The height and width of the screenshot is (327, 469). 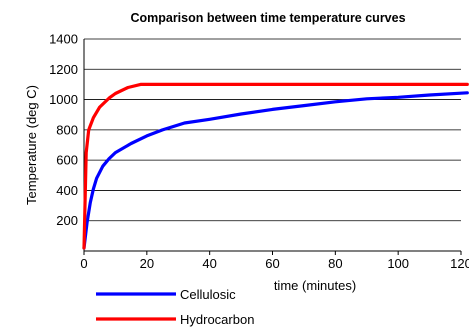 What do you see at coordinates (63, 69) in the screenshot?
I see `y-tick-label-1200: 1200` at bounding box center [63, 69].